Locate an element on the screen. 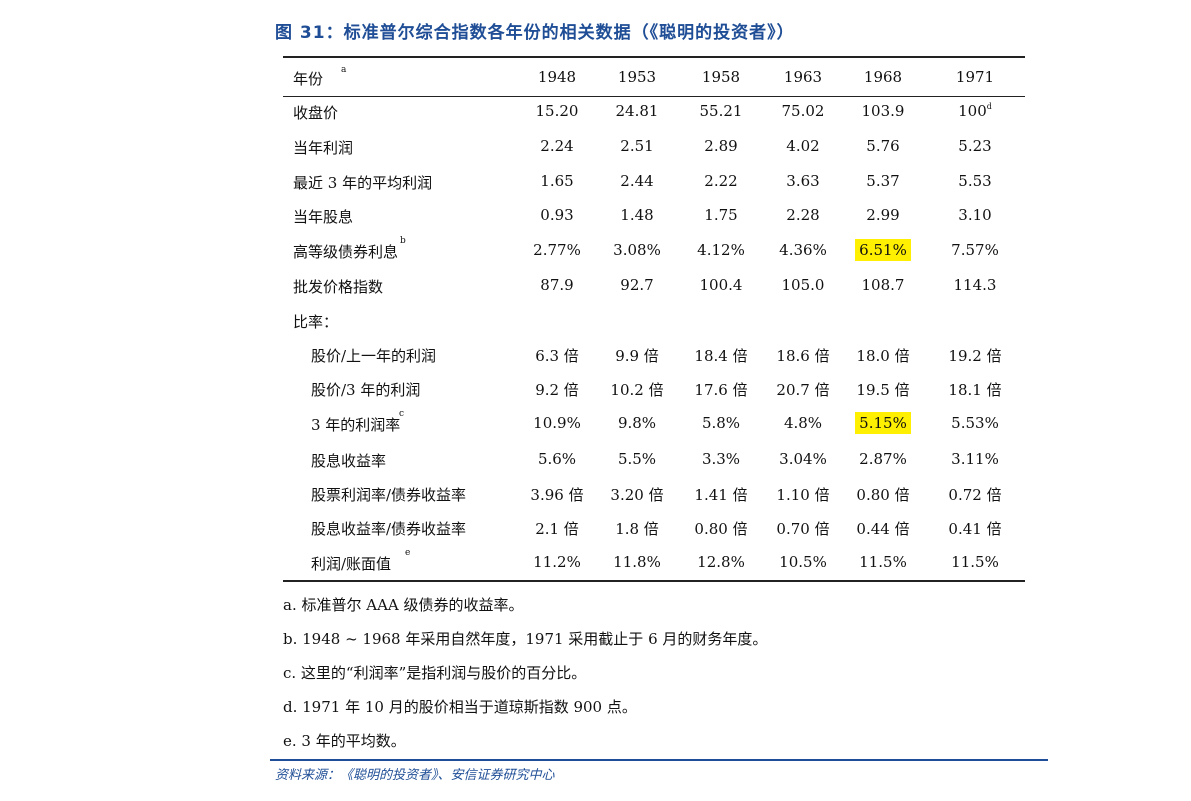  cell-value: 5.23 is located at coordinates (975, 146).